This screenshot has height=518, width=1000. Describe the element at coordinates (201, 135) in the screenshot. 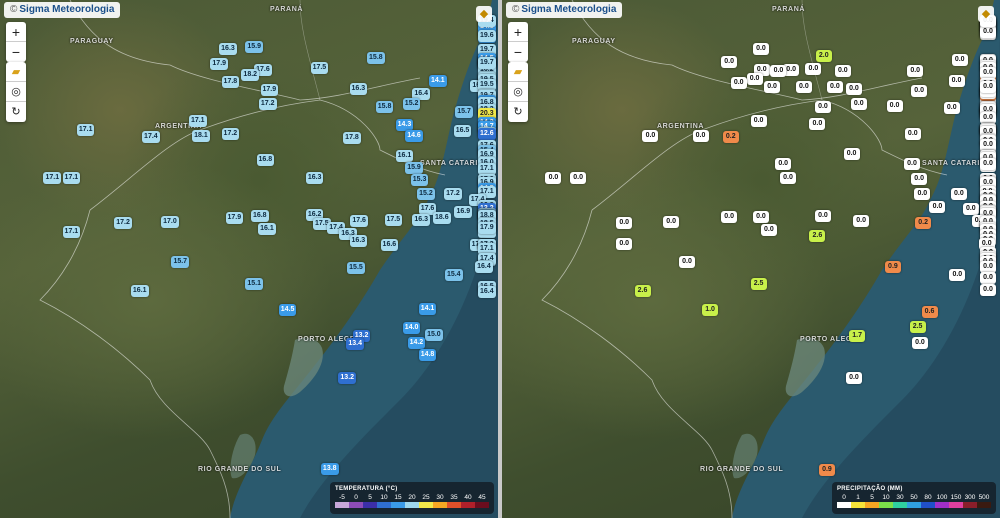

I see `temperature-station-marker: 18.1` at that location.